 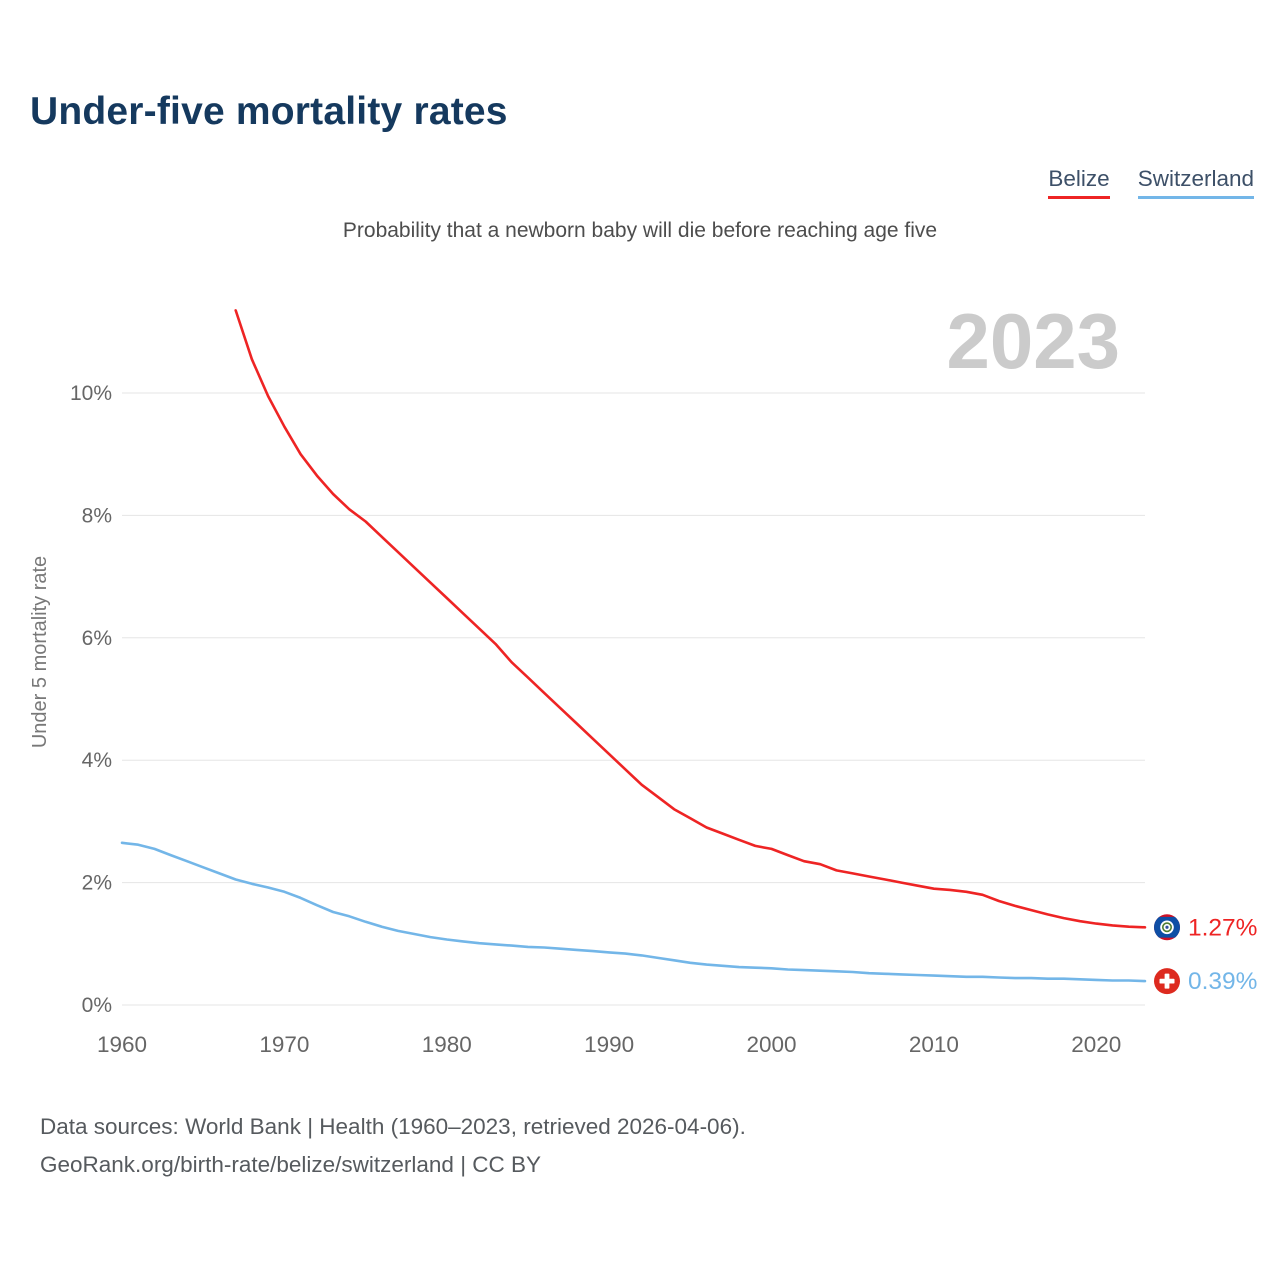 What do you see at coordinates (1167, 927) in the screenshot?
I see `belize-flag-icon` at bounding box center [1167, 927].